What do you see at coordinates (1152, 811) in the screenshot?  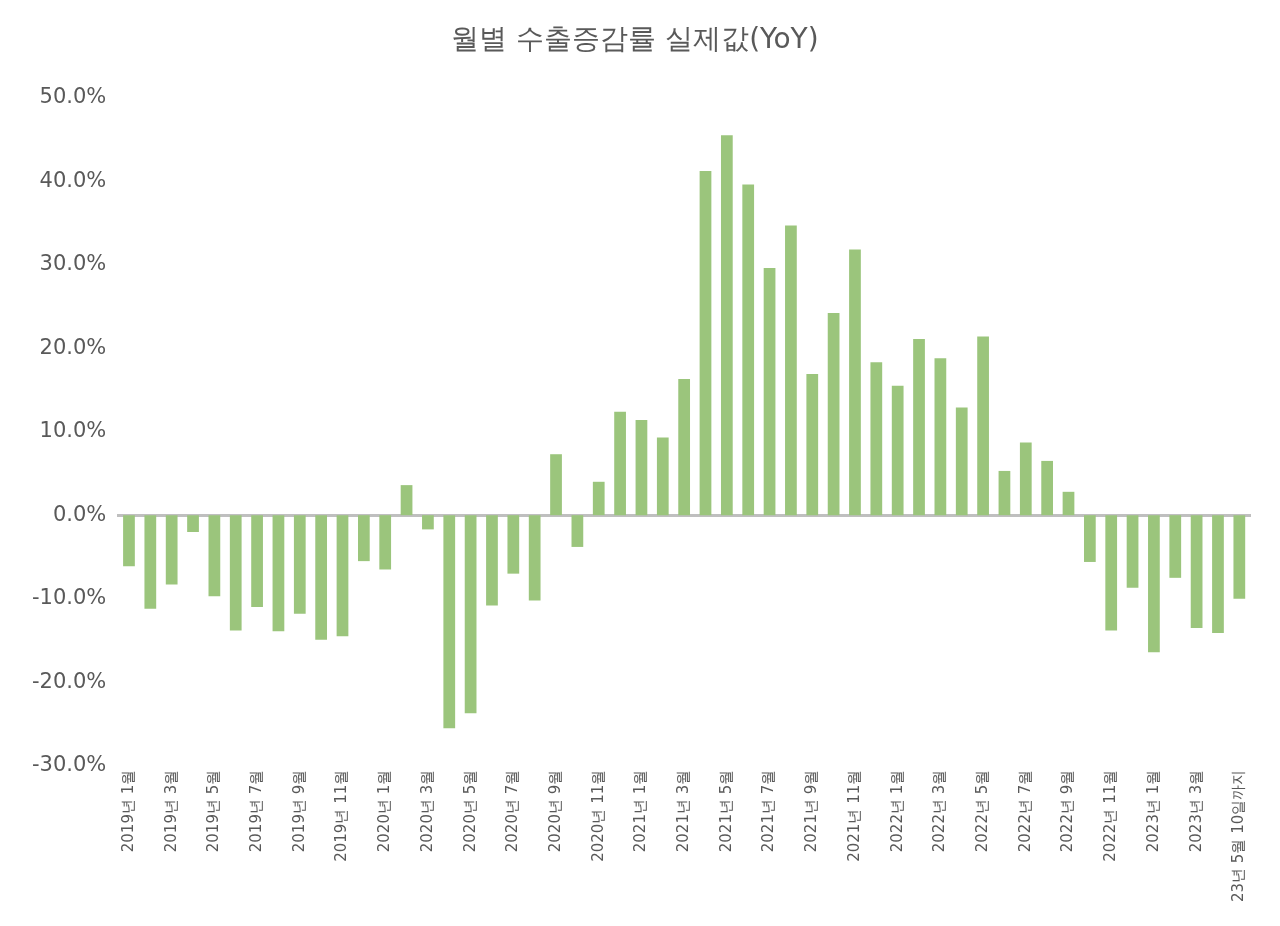 I see `x-tick-label: 2023년 1월` at bounding box center [1152, 811].